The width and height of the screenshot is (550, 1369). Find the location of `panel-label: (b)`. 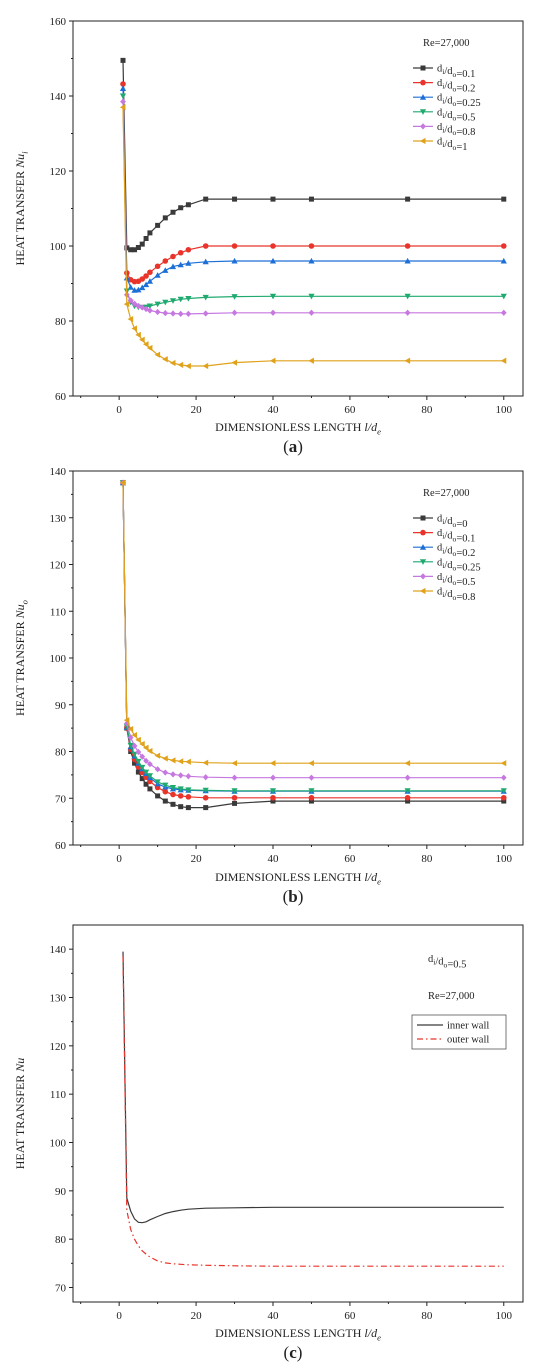

panel-label: (b) is located at coordinates (293, 896).